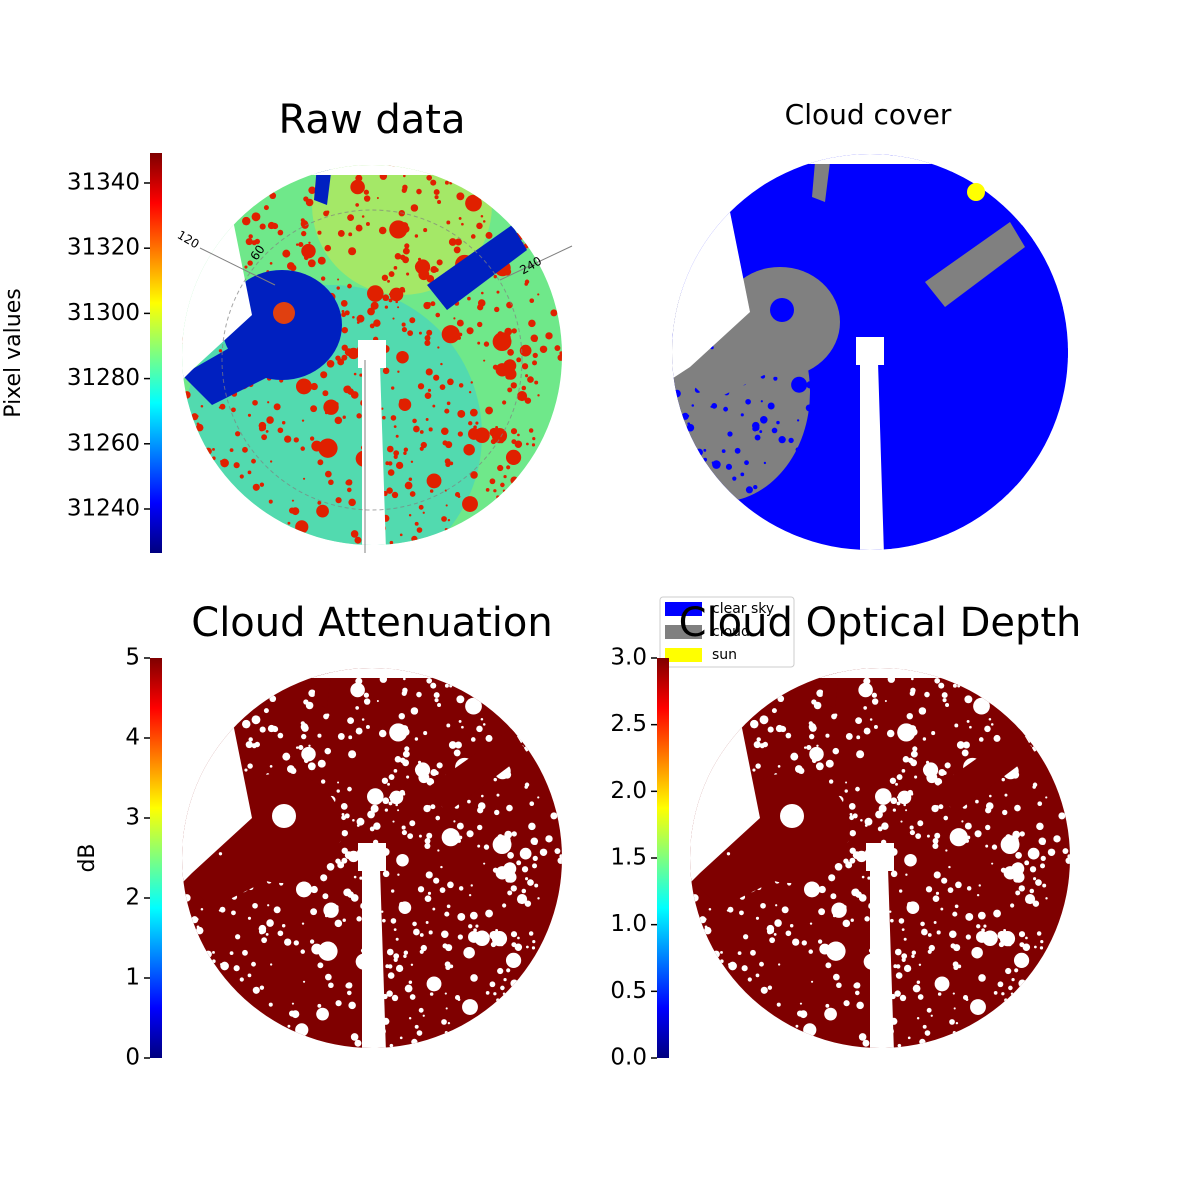  Describe the element at coordinates (628, 658) in the screenshot. I see `colorbar-tick-label: 3.0` at that location.